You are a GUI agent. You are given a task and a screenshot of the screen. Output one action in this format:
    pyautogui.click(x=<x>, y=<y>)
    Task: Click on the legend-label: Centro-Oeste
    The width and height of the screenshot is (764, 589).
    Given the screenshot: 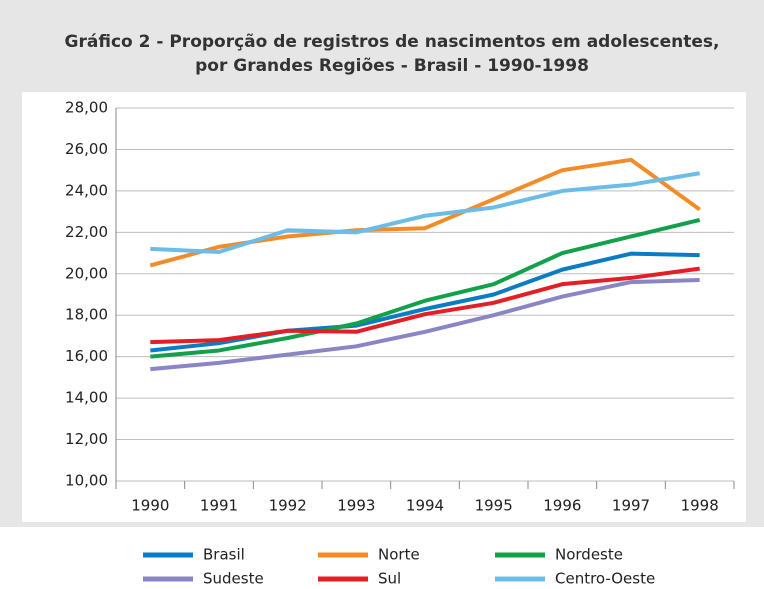 What is the action you would take?
    pyautogui.click(x=605, y=579)
    